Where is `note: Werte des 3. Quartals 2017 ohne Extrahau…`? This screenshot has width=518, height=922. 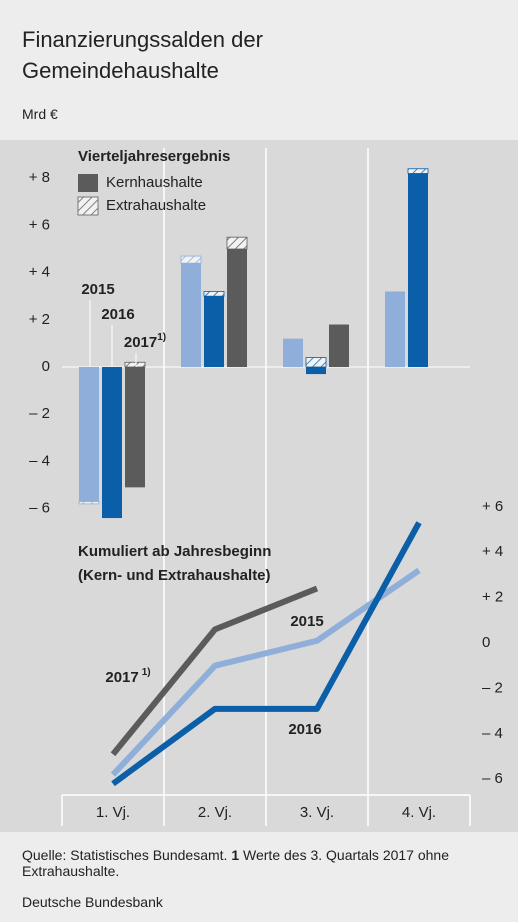
note: Werte des 3. Quartals 2017 ohne Extrahau… is located at coordinates (235, 863).